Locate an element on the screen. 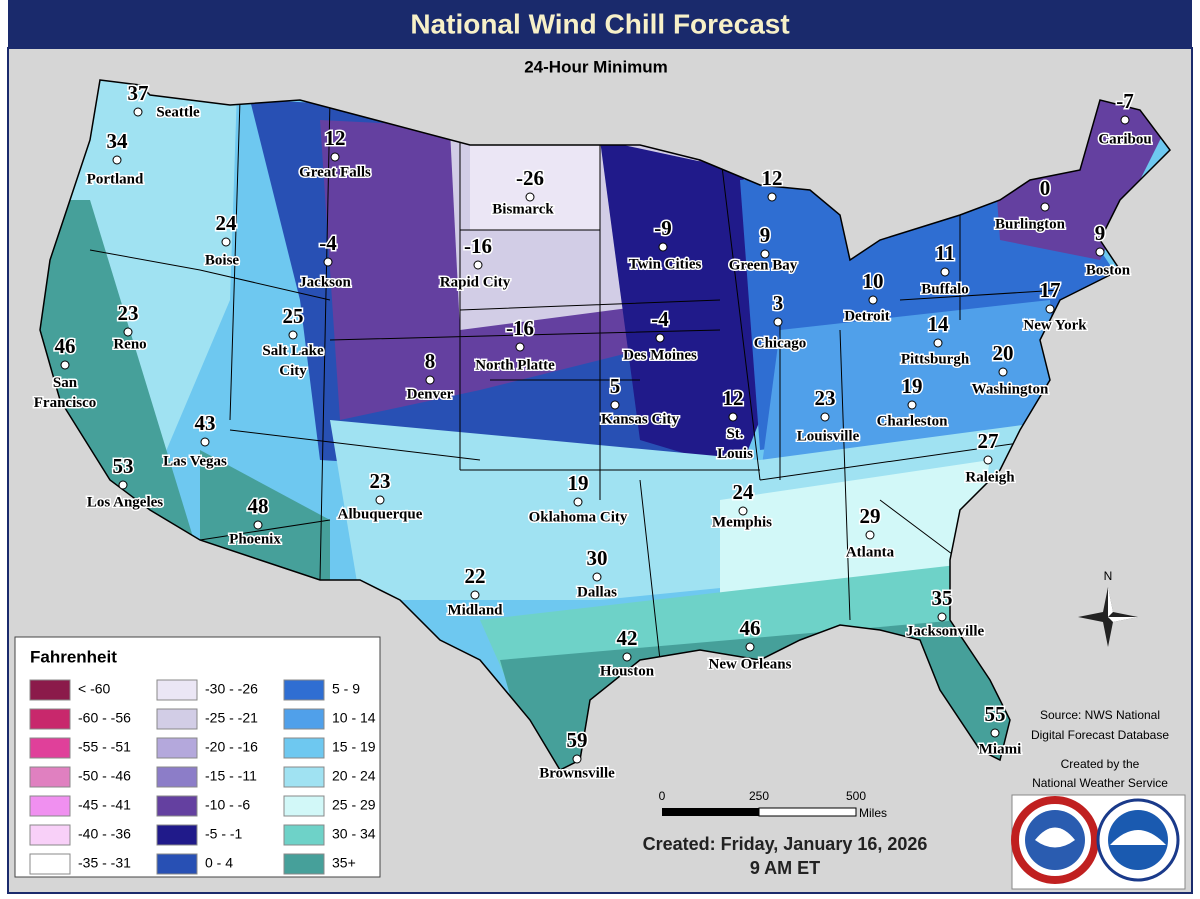  city-value: 27 is located at coordinates (988, 441).